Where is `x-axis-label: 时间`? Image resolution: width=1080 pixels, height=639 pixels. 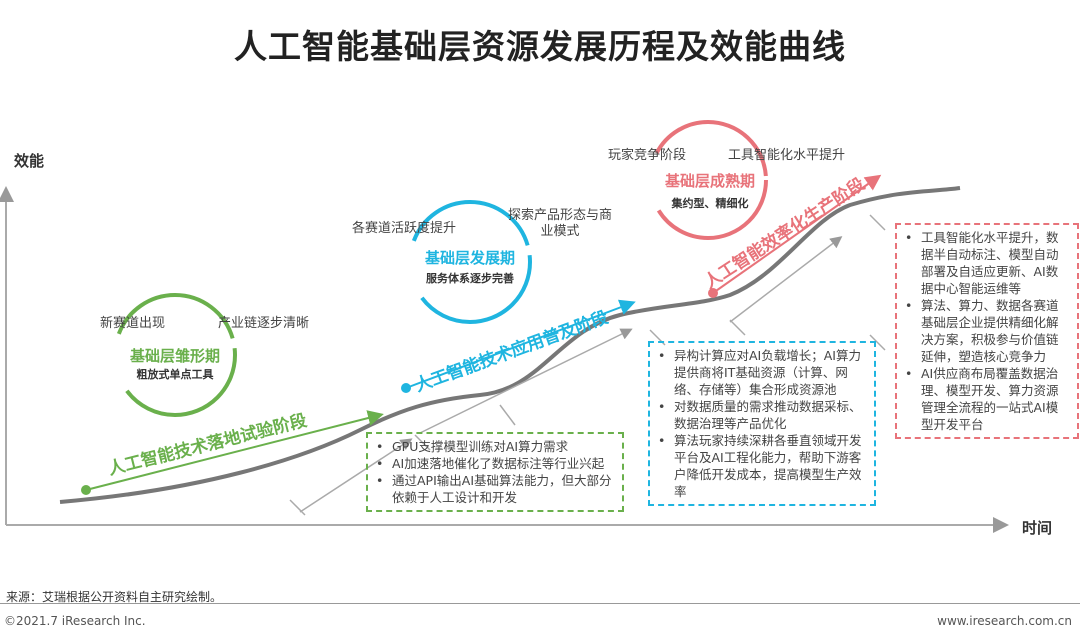 x-axis-label: 时间 is located at coordinates (1037, 528).